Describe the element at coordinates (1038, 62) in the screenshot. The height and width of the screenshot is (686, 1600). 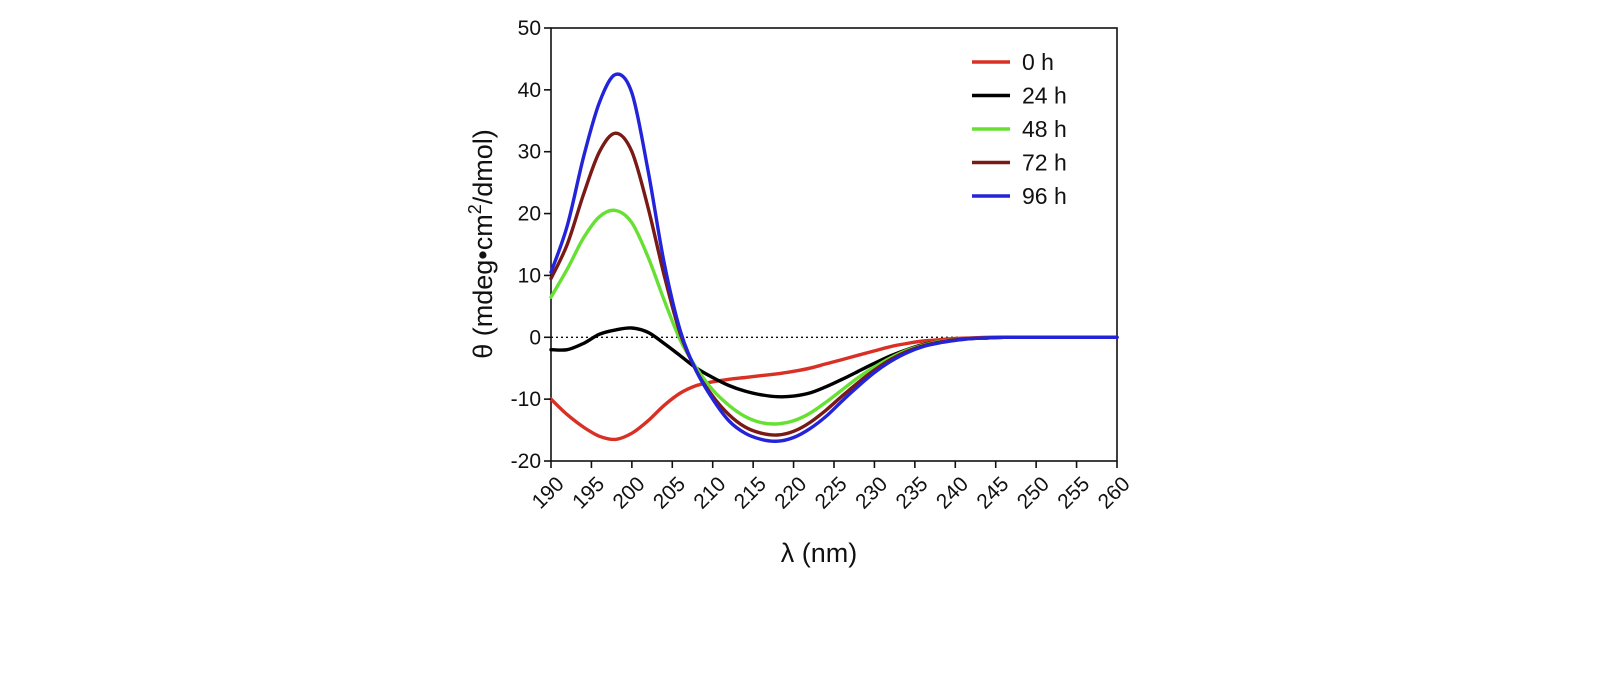
I see `legend-label: 0 h` at that location.